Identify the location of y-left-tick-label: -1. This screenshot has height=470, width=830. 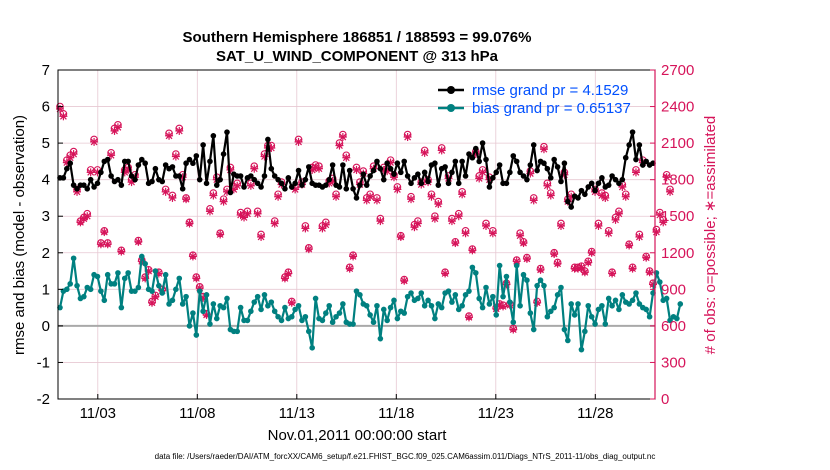
(43, 362).